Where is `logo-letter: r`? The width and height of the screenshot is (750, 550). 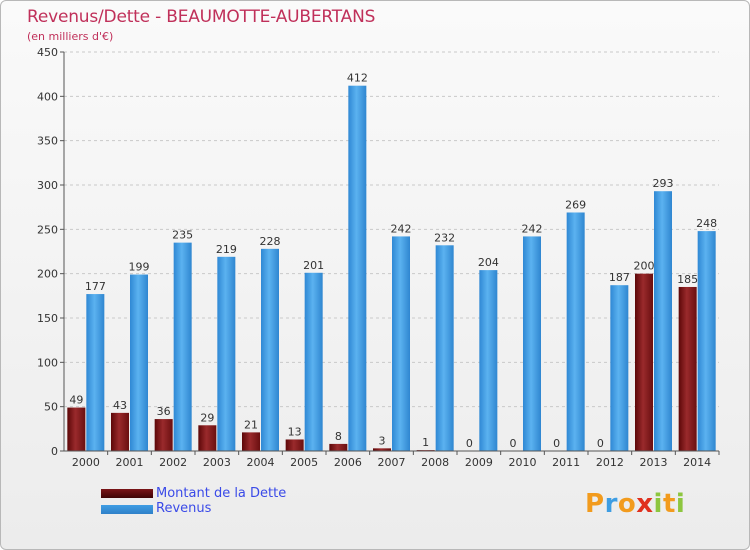 logo-letter: r is located at coordinates (611, 504).